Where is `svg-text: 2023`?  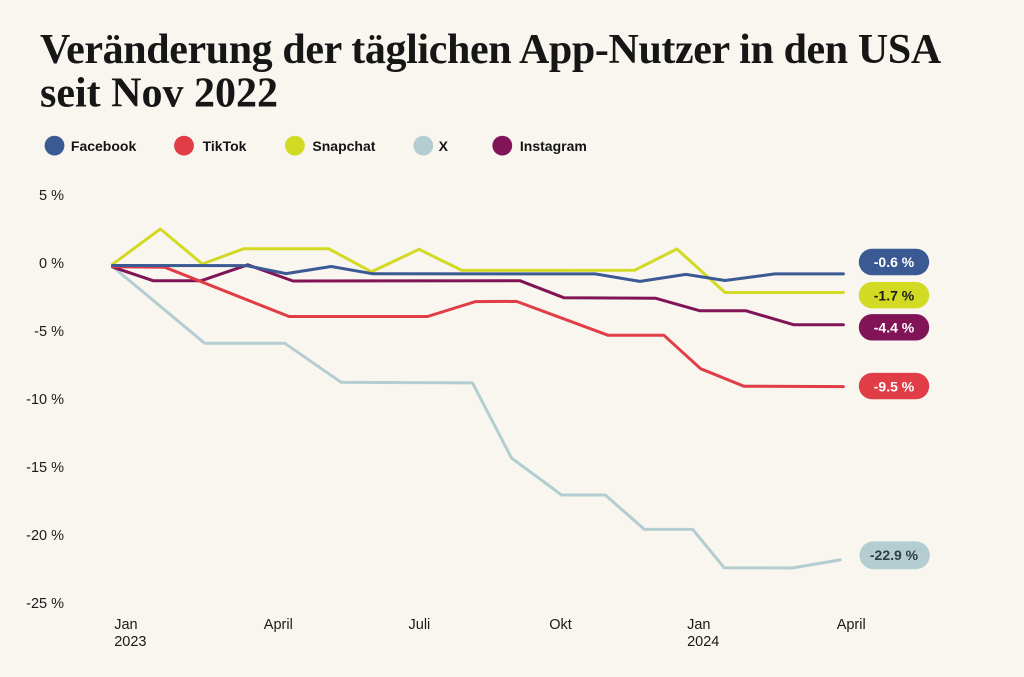 svg-text: 2023 is located at coordinates (130, 642).